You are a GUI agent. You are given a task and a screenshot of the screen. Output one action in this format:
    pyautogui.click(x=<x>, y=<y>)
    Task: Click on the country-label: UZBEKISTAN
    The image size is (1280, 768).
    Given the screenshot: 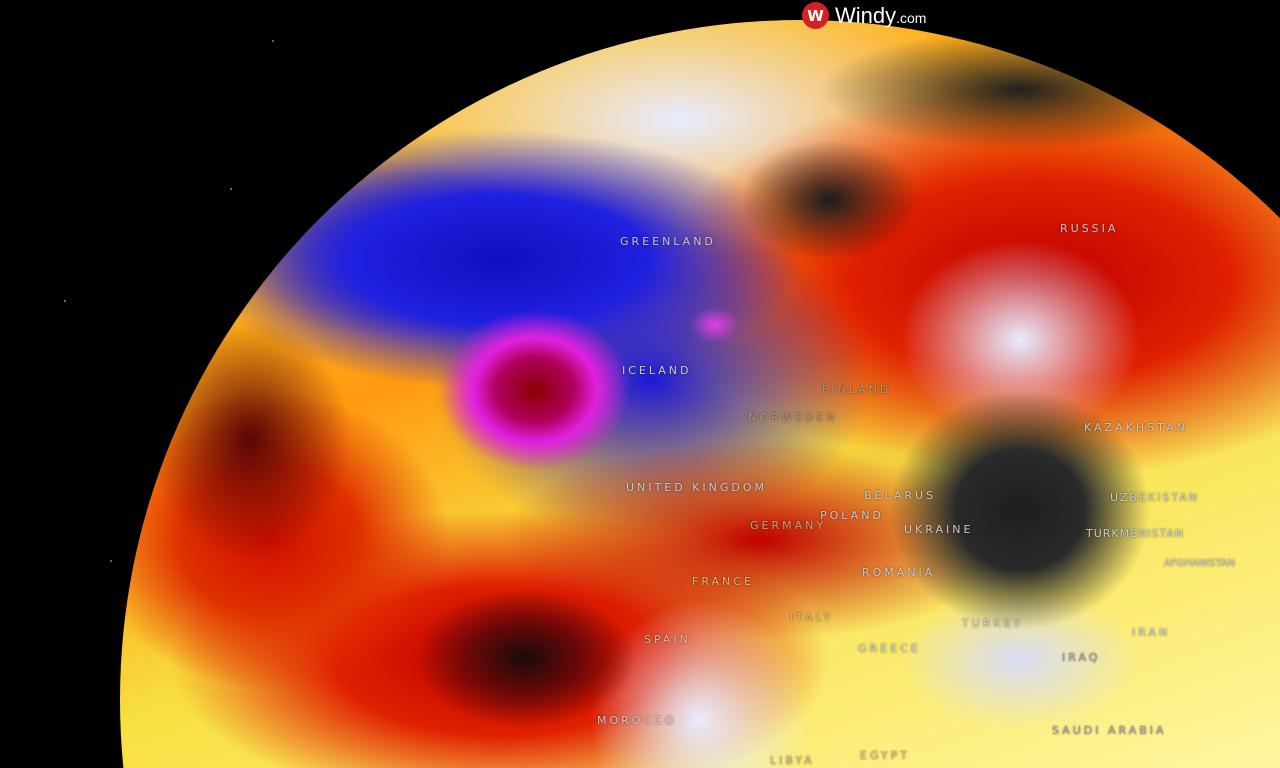 What is the action you would take?
    pyautogui.click(x=1154, y=497)
    